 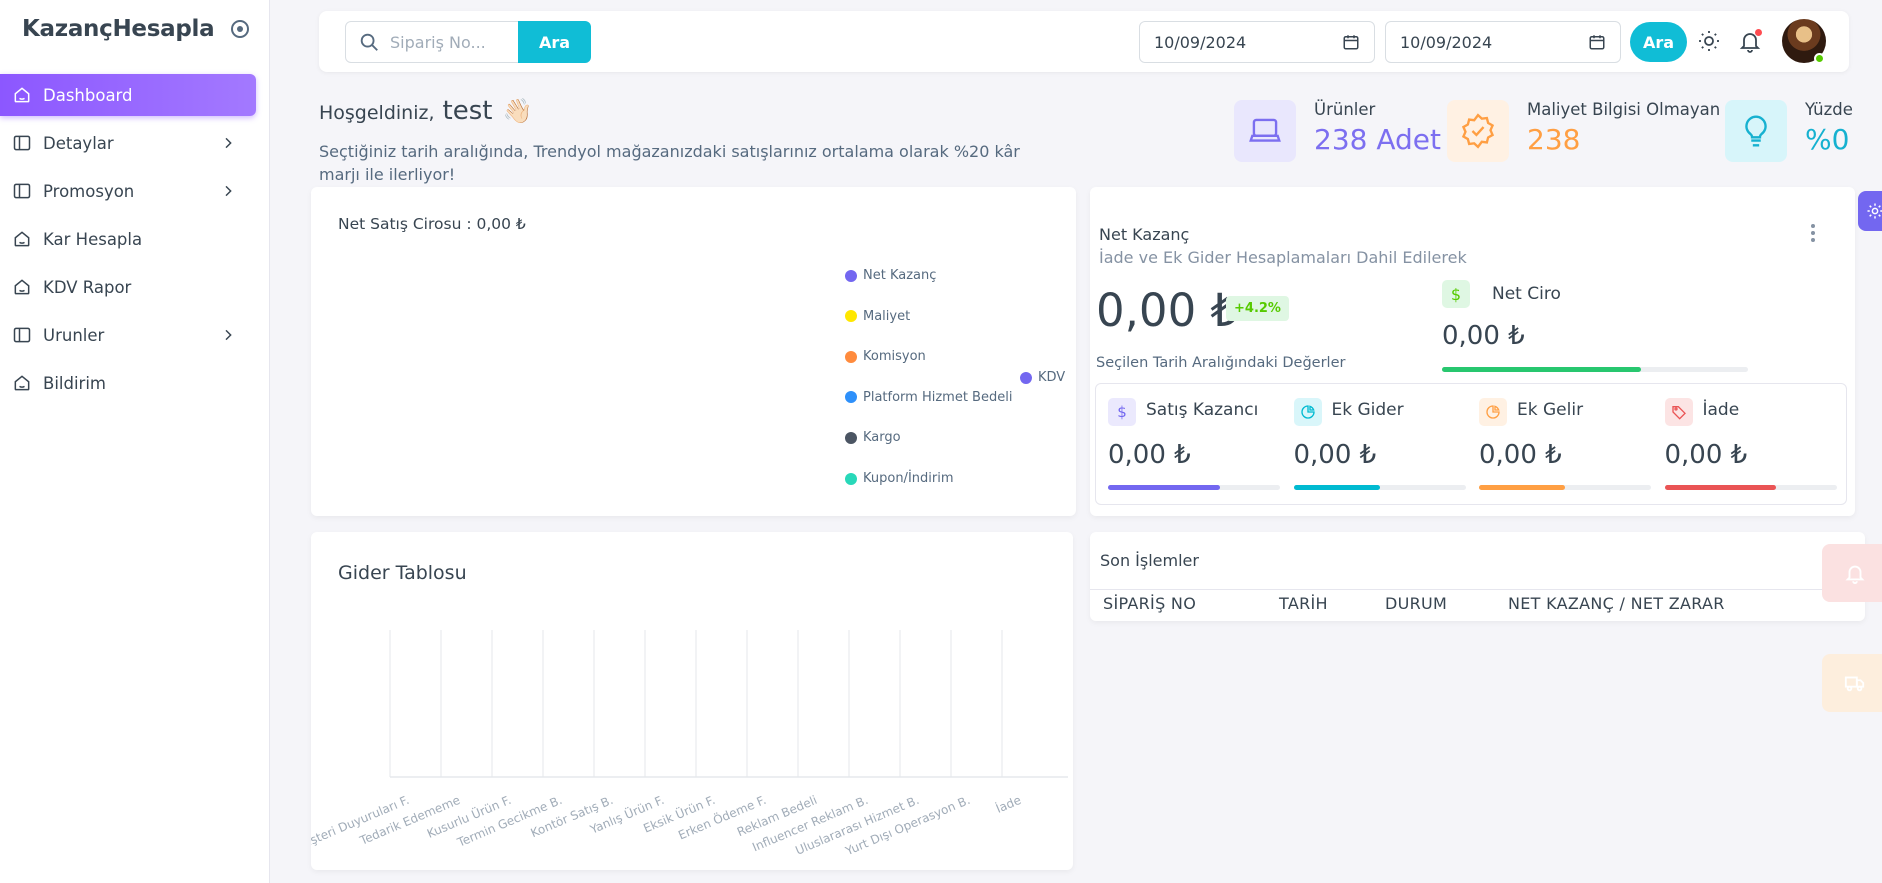 I want to click on net-ciro-progress, so click(x=1595, y=369).